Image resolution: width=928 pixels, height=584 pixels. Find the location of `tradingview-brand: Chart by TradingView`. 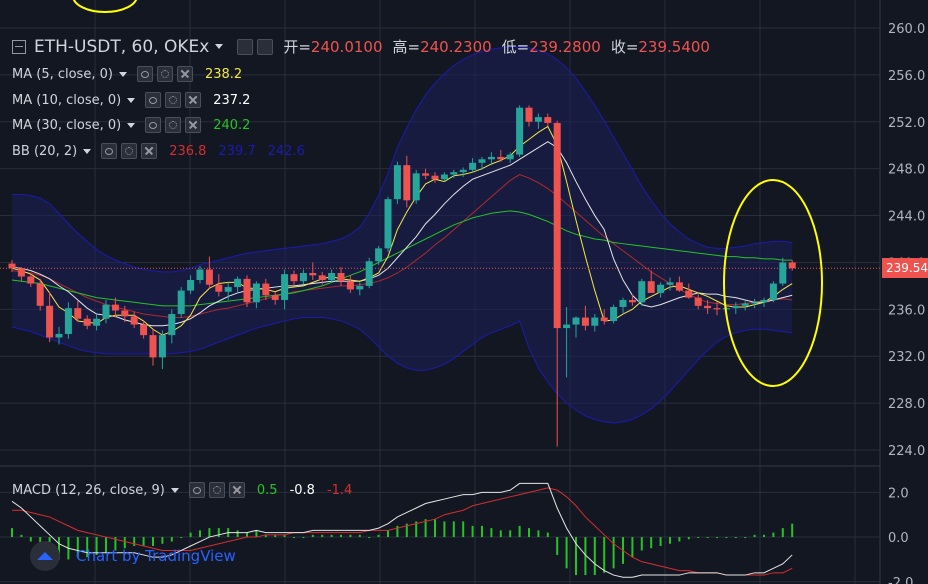

tradingview-brand: Chart by TradingView is located at coordinates (133, 556).